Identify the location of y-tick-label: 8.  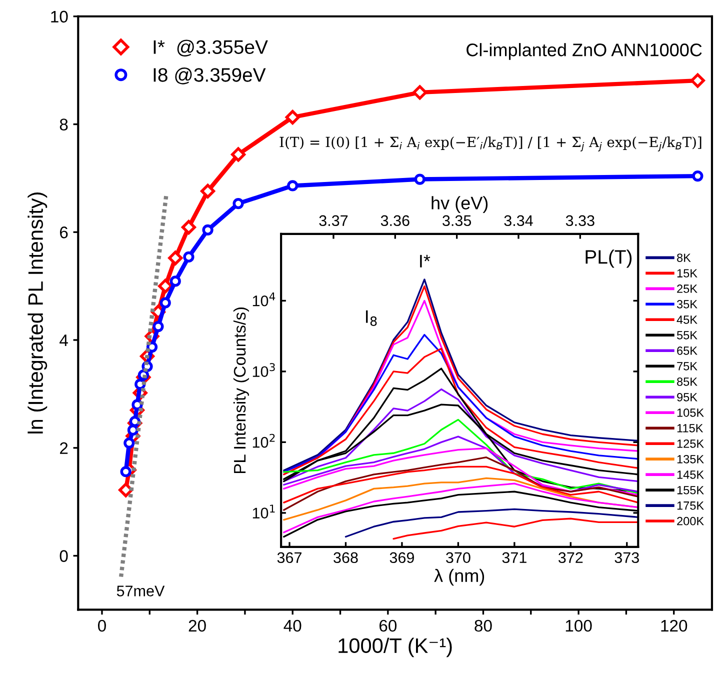
(64, 124).